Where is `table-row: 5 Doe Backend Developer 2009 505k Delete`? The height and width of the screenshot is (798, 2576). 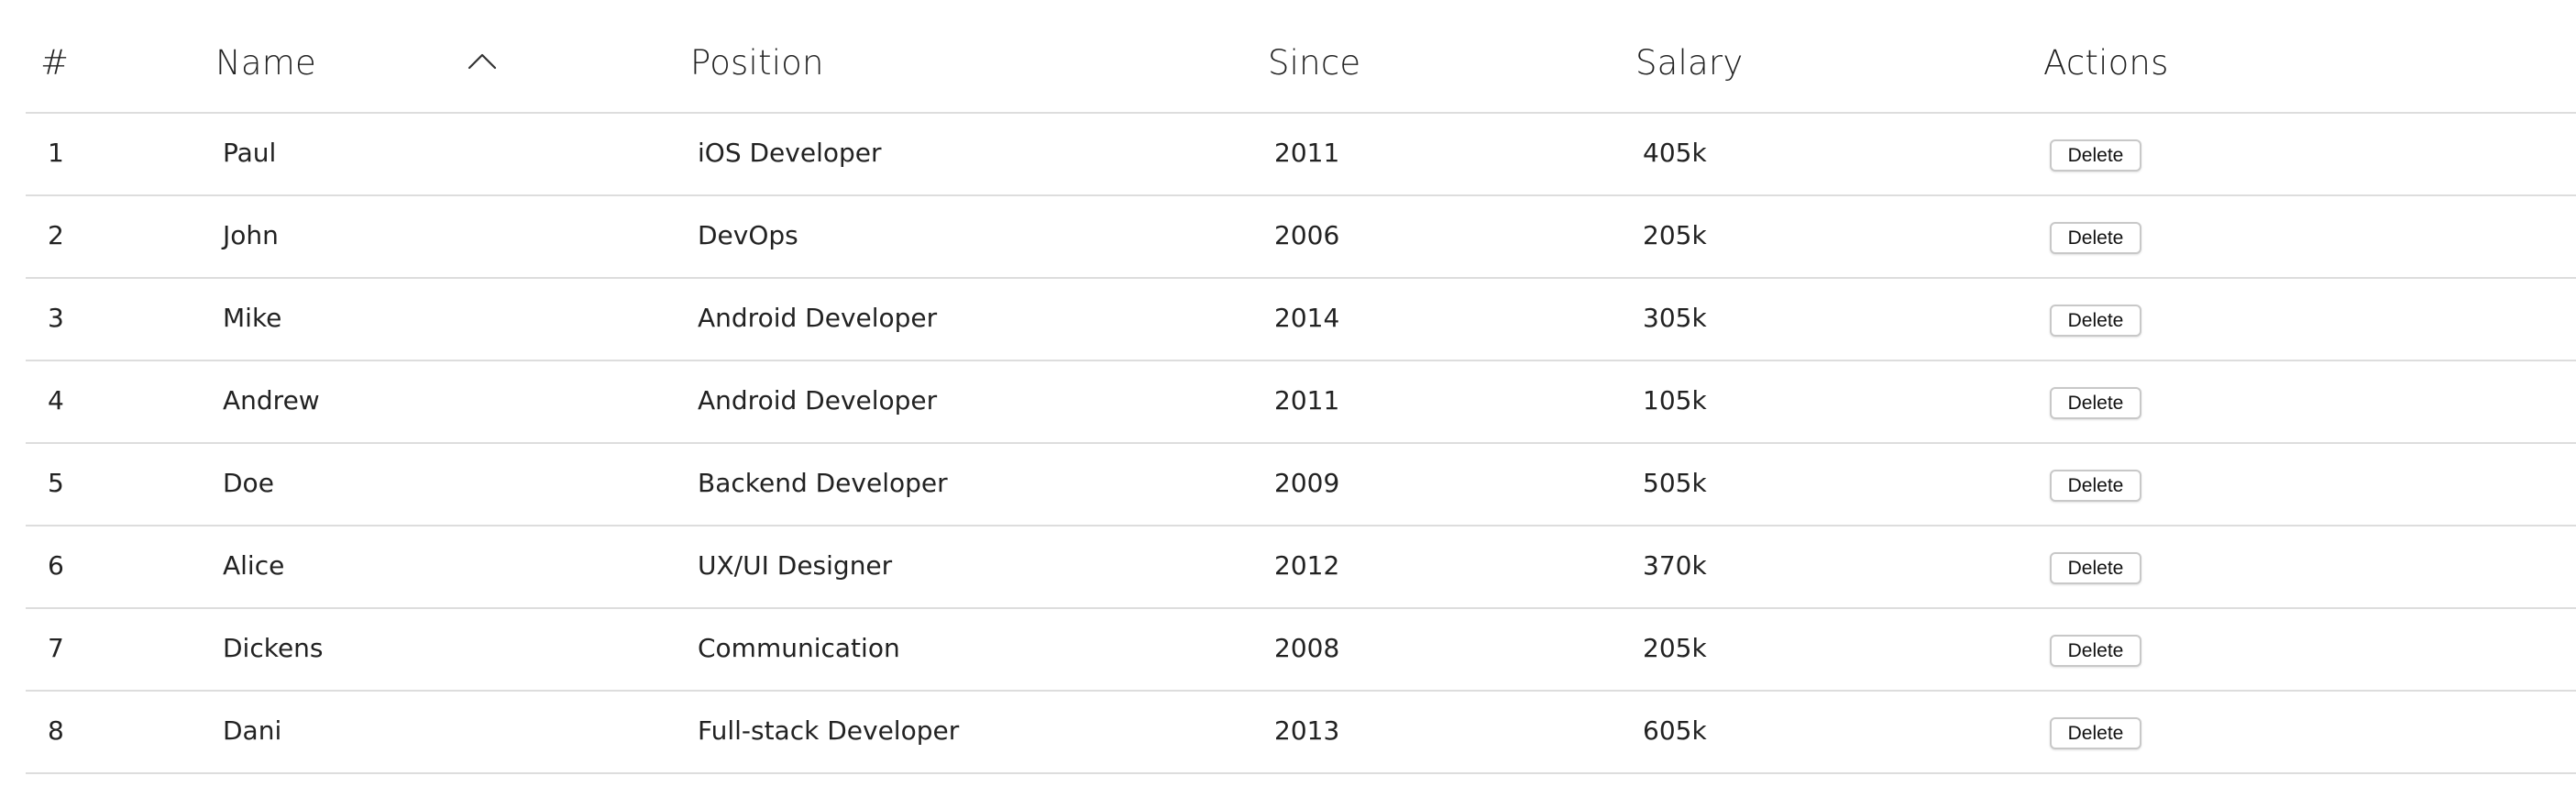 table-row: 5 Doe Backend Developer 2009 505k Delete is located at coordinates (1301, 485).